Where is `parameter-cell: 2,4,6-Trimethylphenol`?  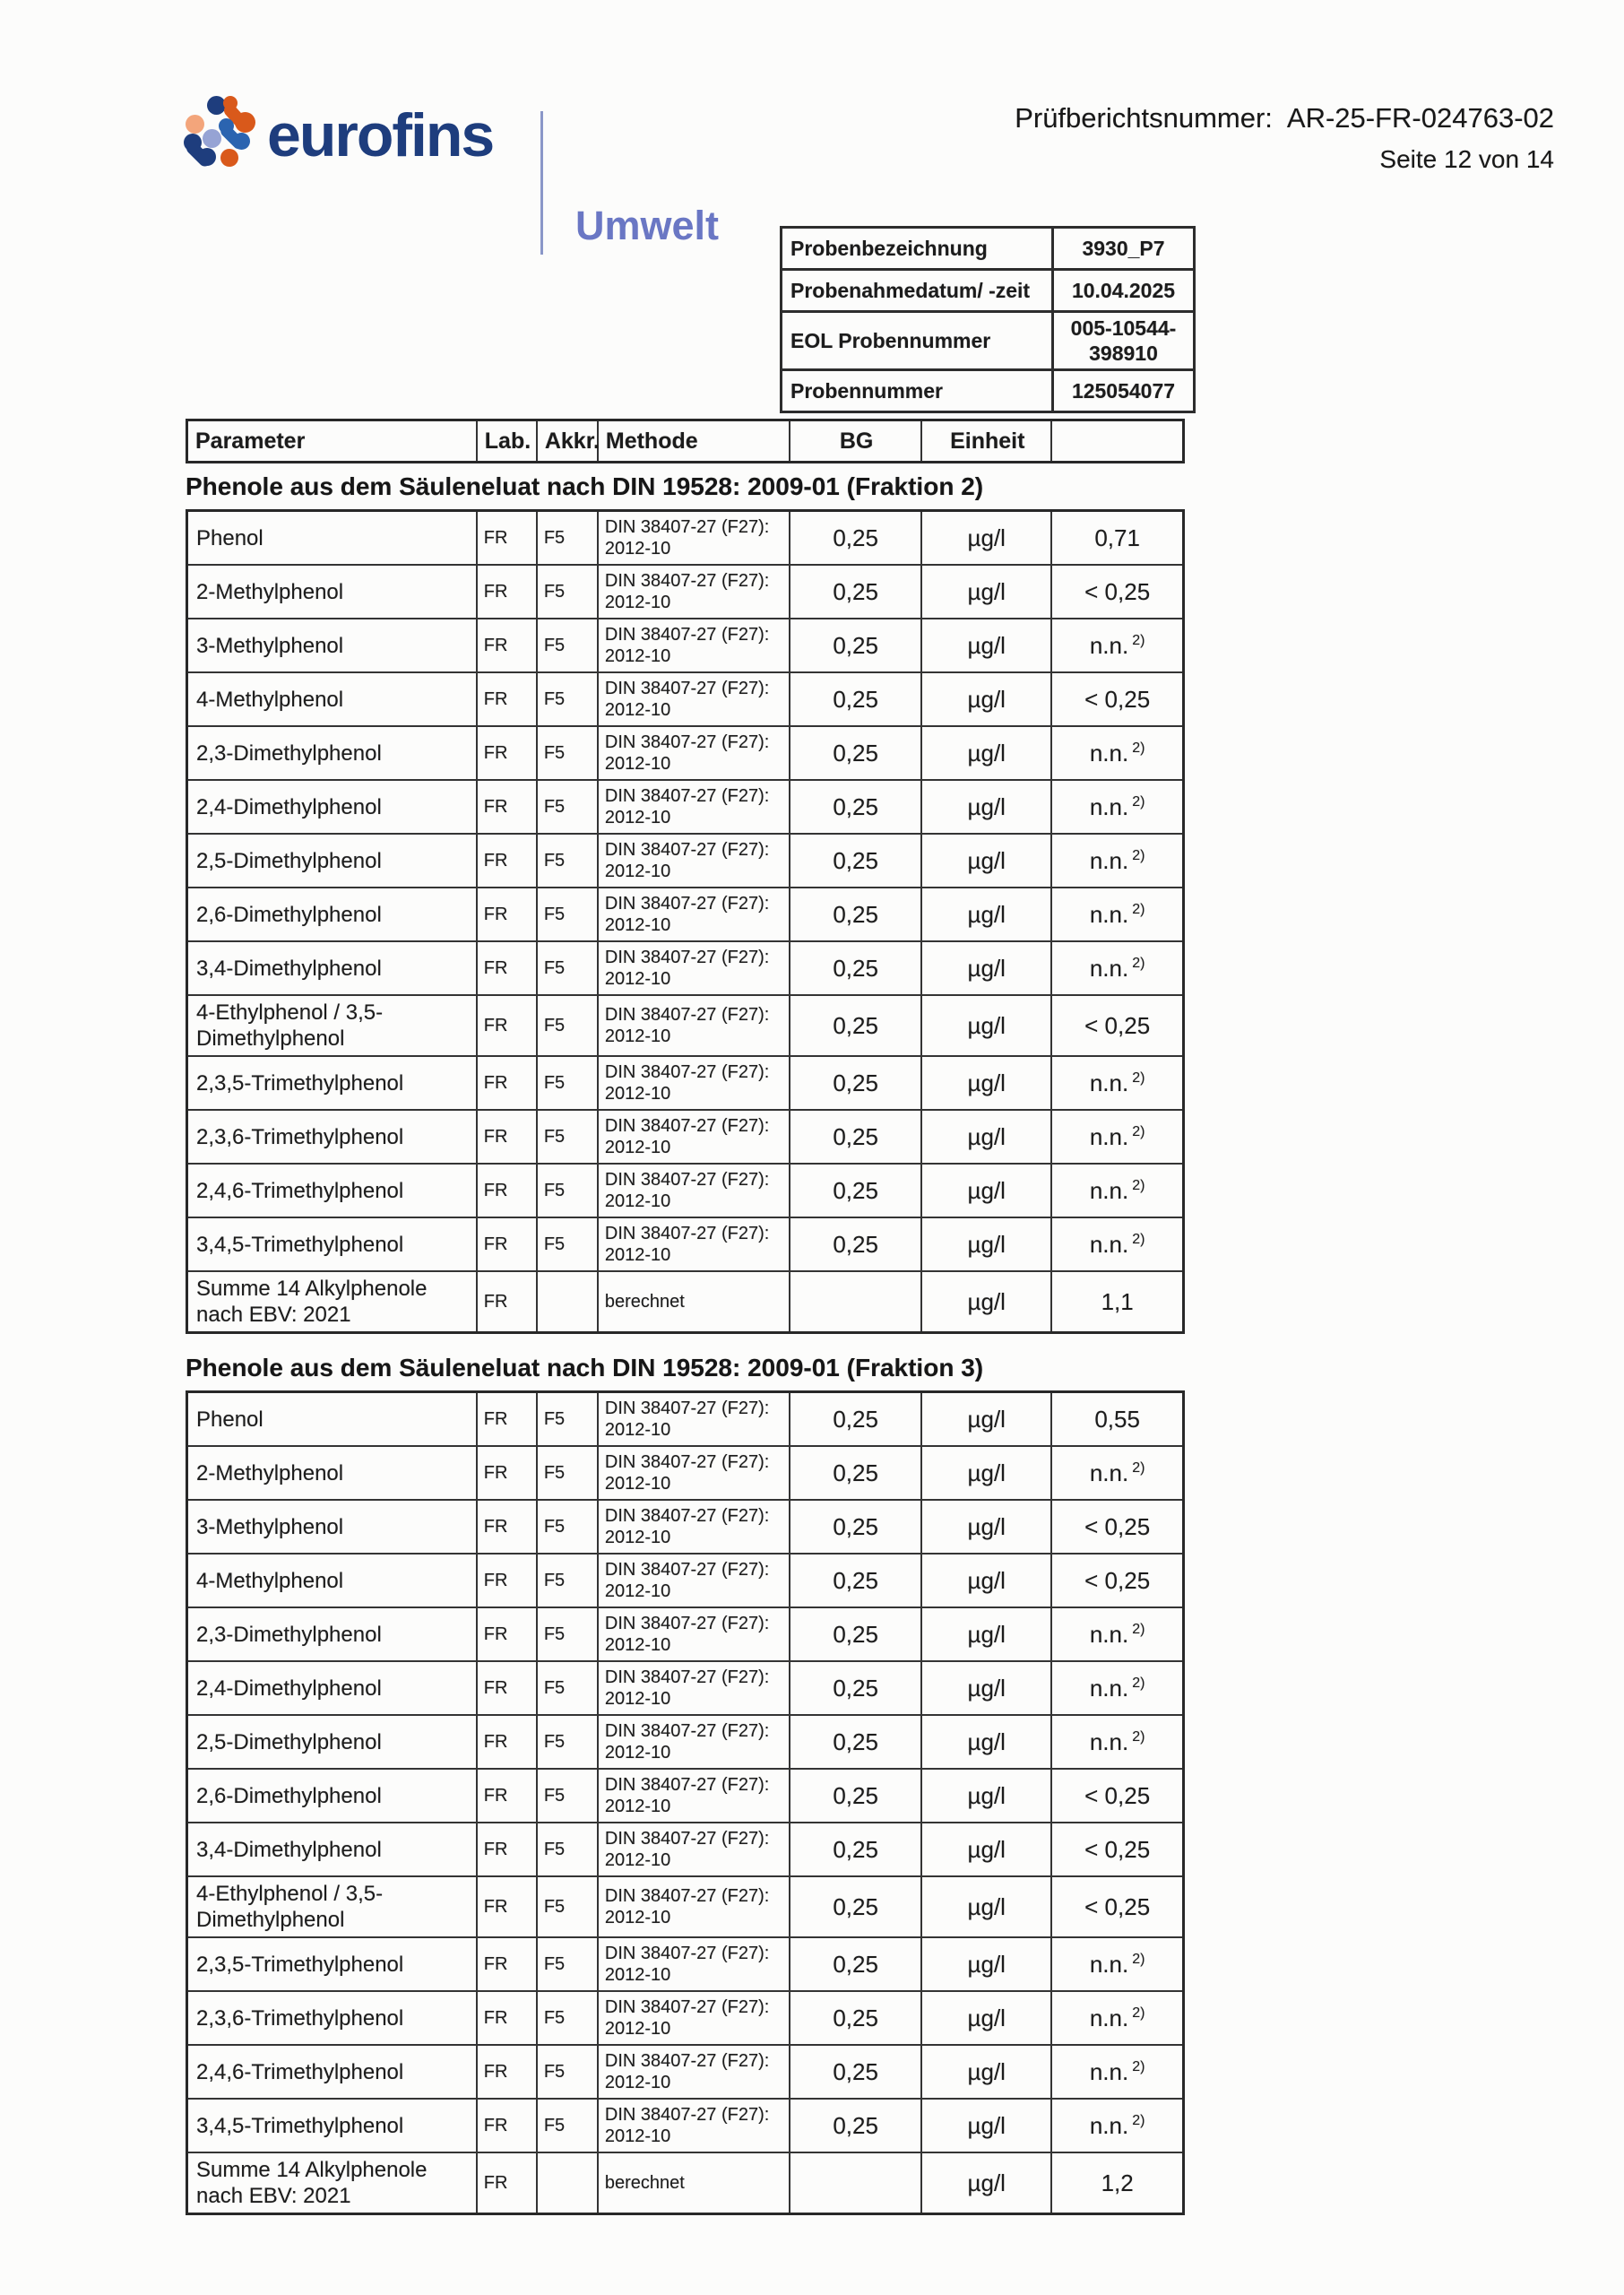
parameter-cell: 2,4,6-Trimethylphenol is located at coordinates (332, 2072).